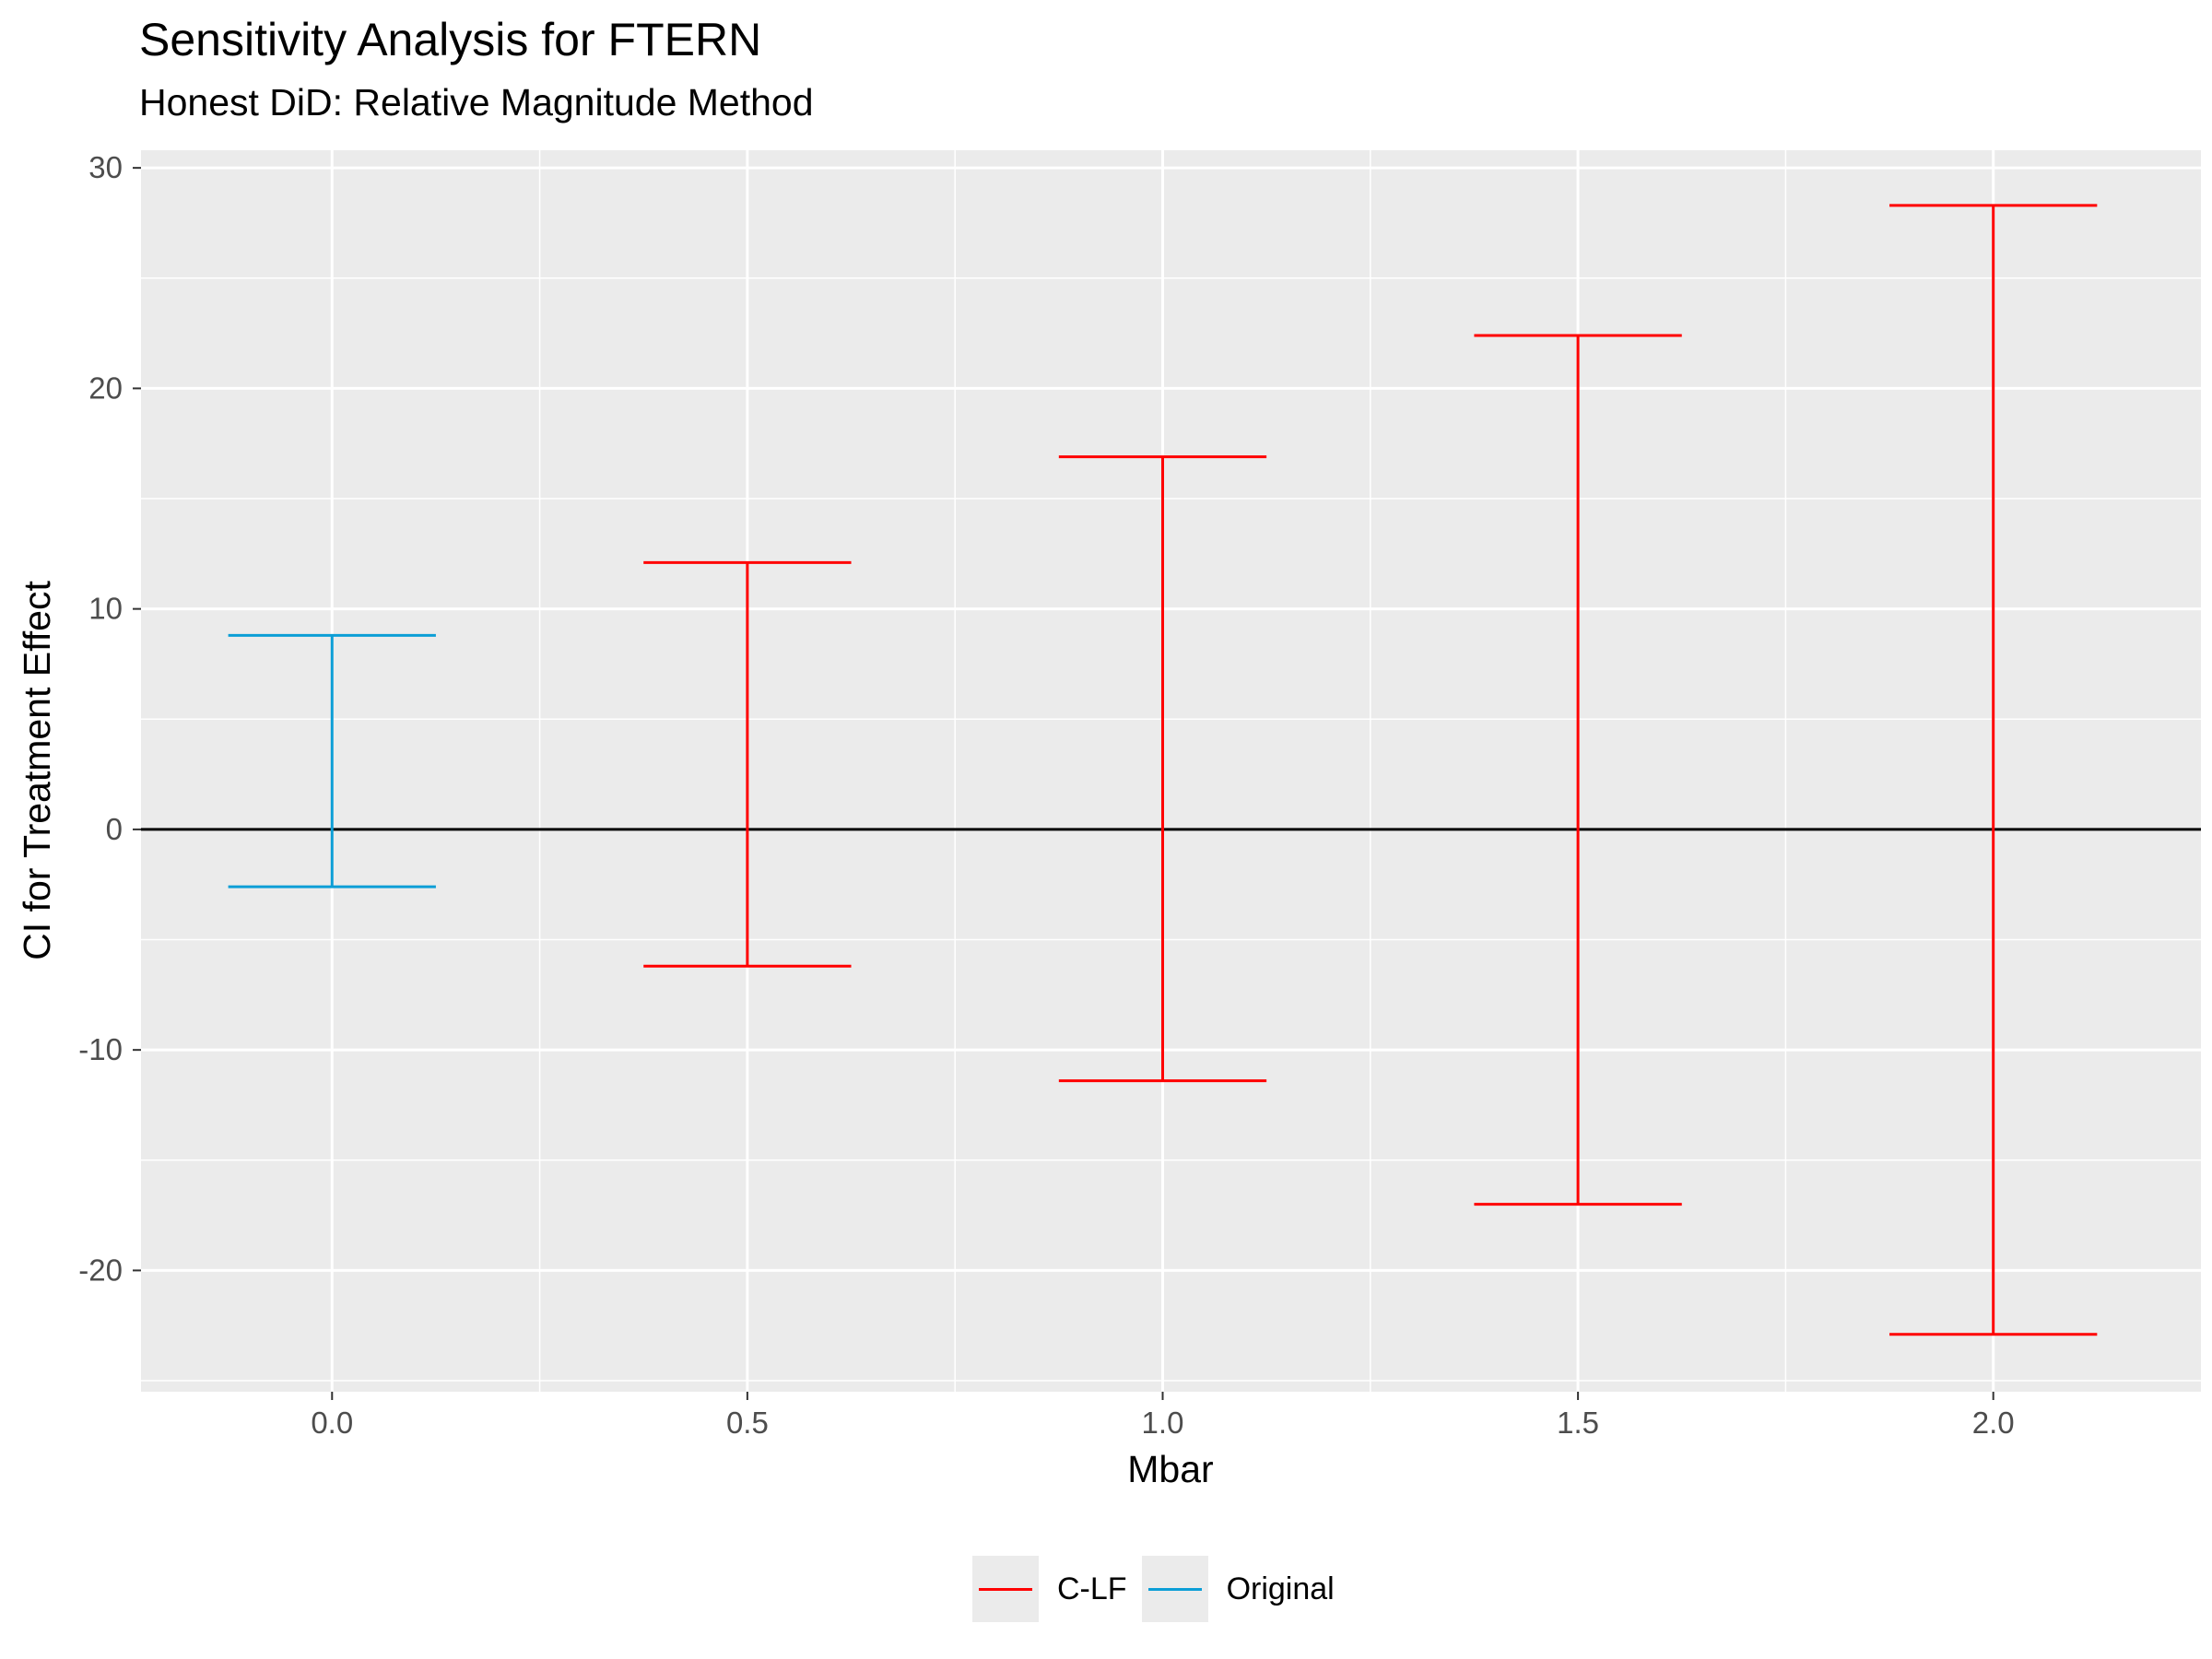 The image size is (2212, 1659). Describe the element at coordinates (105, 609) in the screenshot. I see `y-tick-label: 10` at that location.